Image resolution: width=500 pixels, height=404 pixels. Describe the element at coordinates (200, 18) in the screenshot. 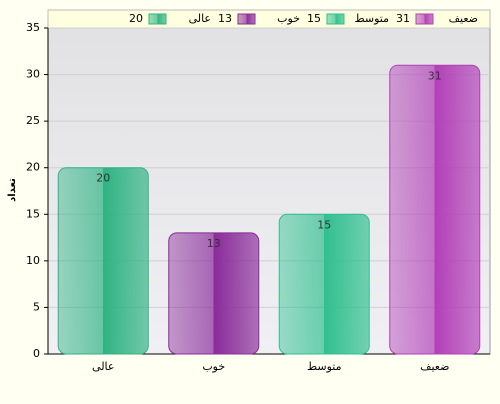

I see `legend-label: عالی` at that location.